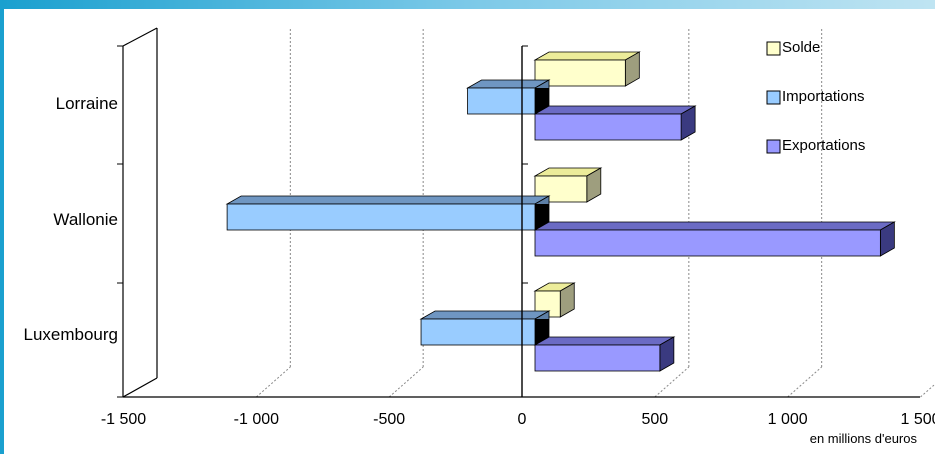  Describe the element at coordinates (501, 101) in the screenshot. I see `bar-importations-lorraine` at that location.